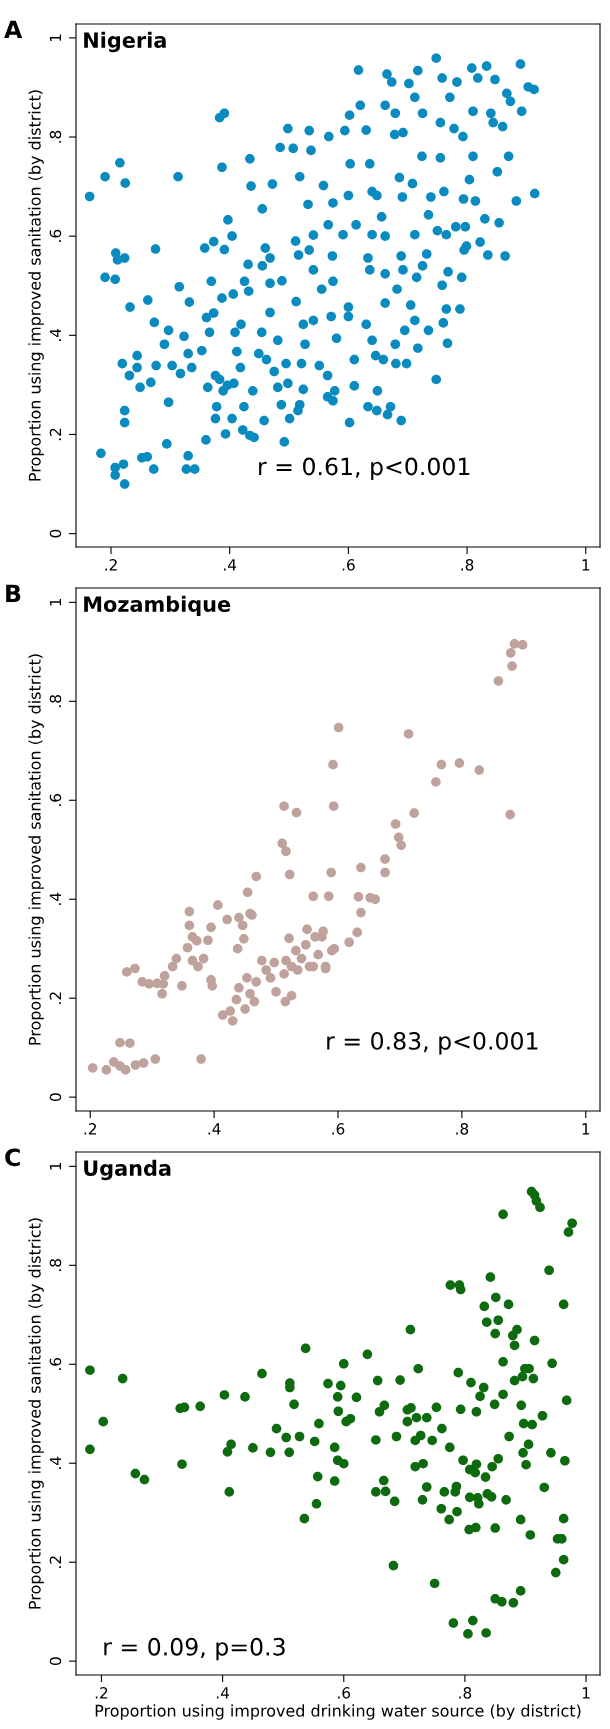 This screenshot has height=1729, width=610. Describe the element at coordinates (364, 468) in the screenshot. I see `annotation: r = 0.61, p<0.001` at that location.